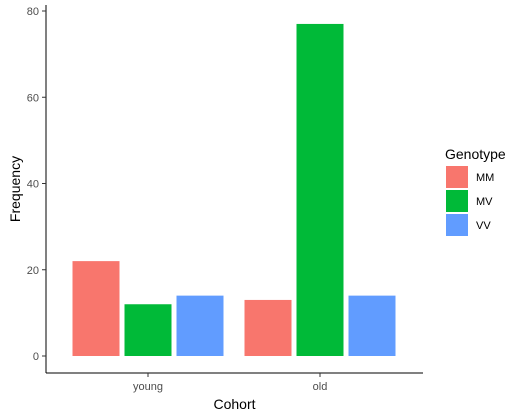 Image resolution: width=523 pixels, height=418 pixels. I want to click on x-tick-label: young, so click(148, 387).